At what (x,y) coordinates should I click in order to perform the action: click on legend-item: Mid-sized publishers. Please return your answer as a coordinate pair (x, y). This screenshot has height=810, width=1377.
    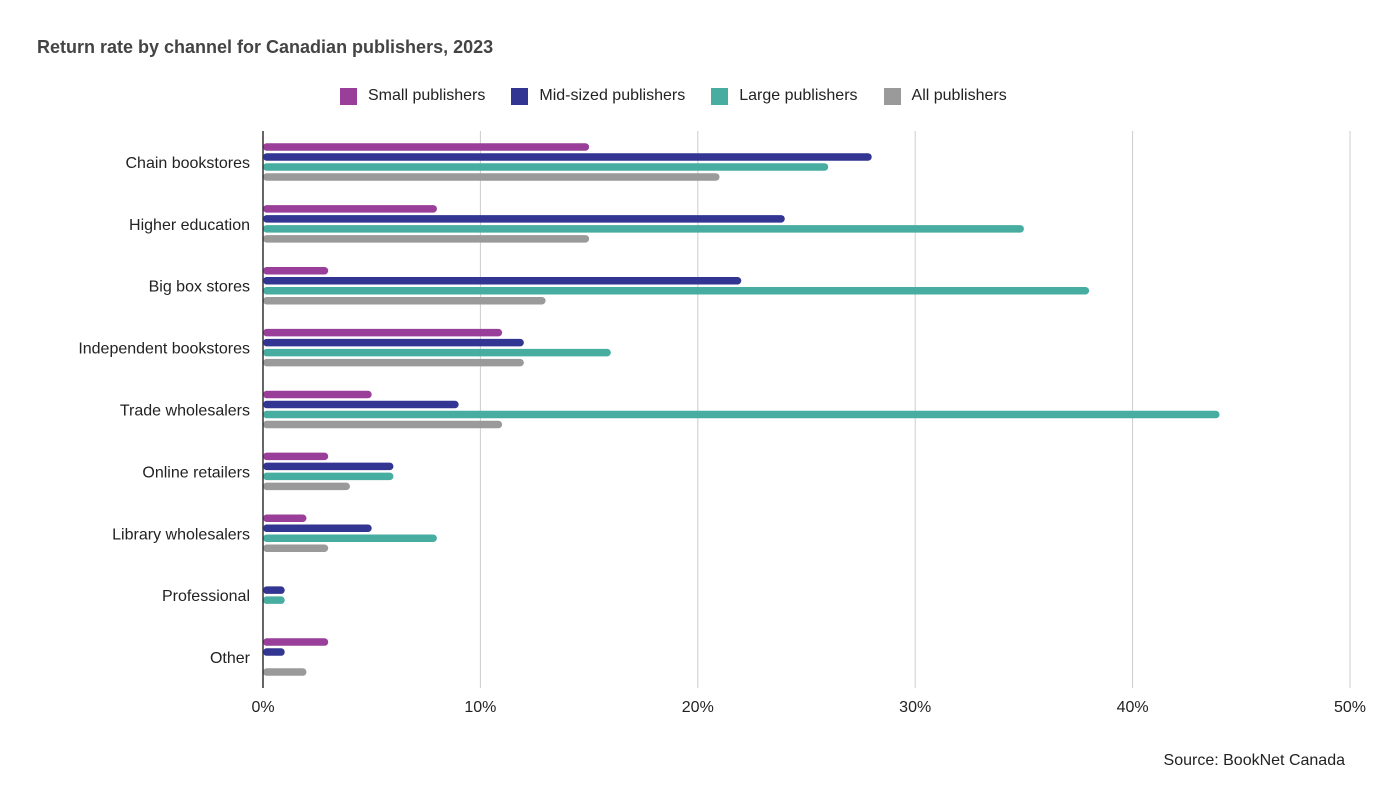
    Looking at the image, I should click on (598, 96).